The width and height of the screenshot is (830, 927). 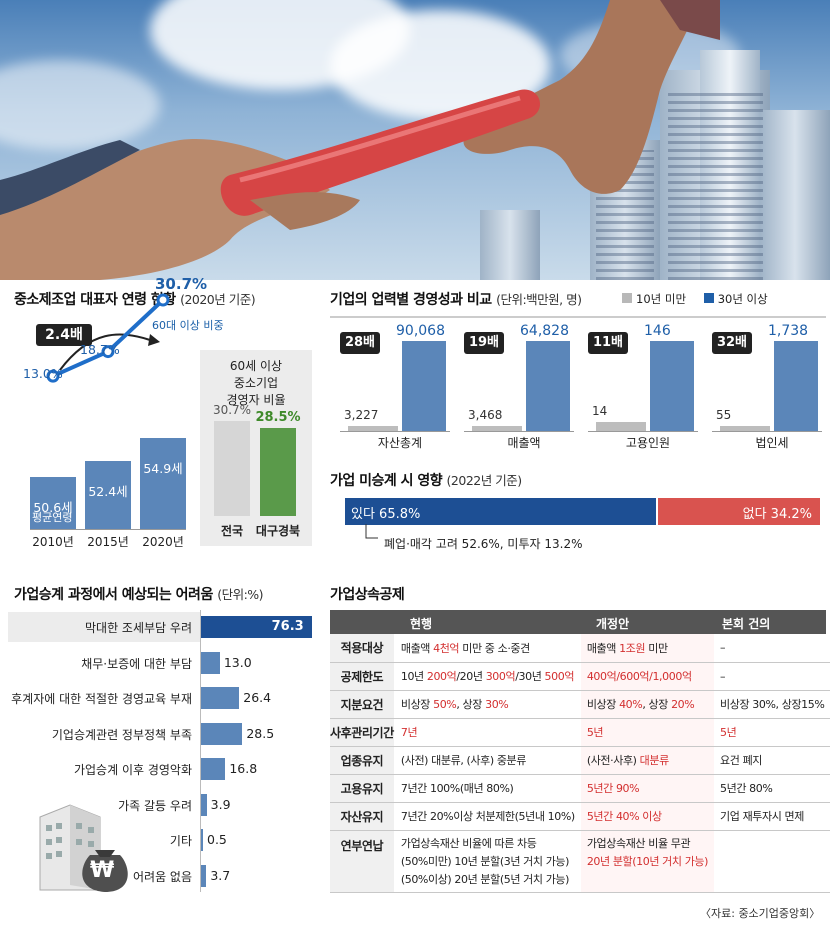 I want to click on difficulty-value: 3.9, so click(x=220, y=804).